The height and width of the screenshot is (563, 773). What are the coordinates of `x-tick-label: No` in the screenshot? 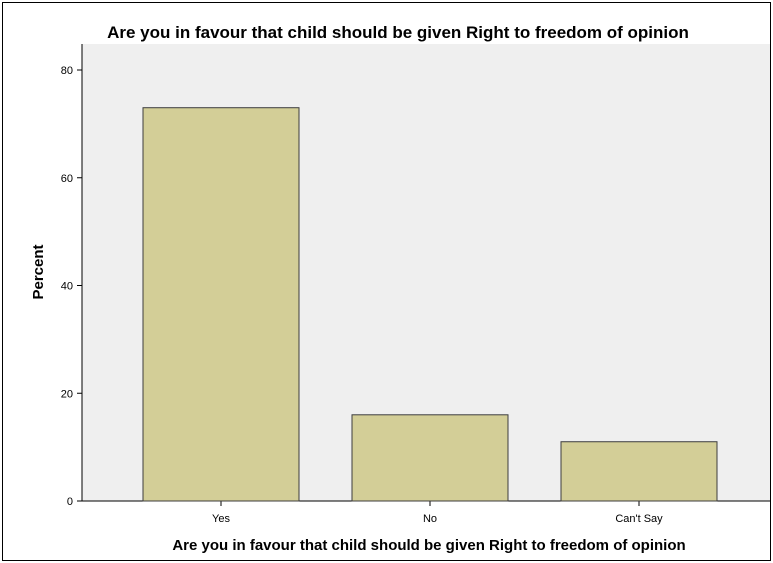 It's located at (430, 519).